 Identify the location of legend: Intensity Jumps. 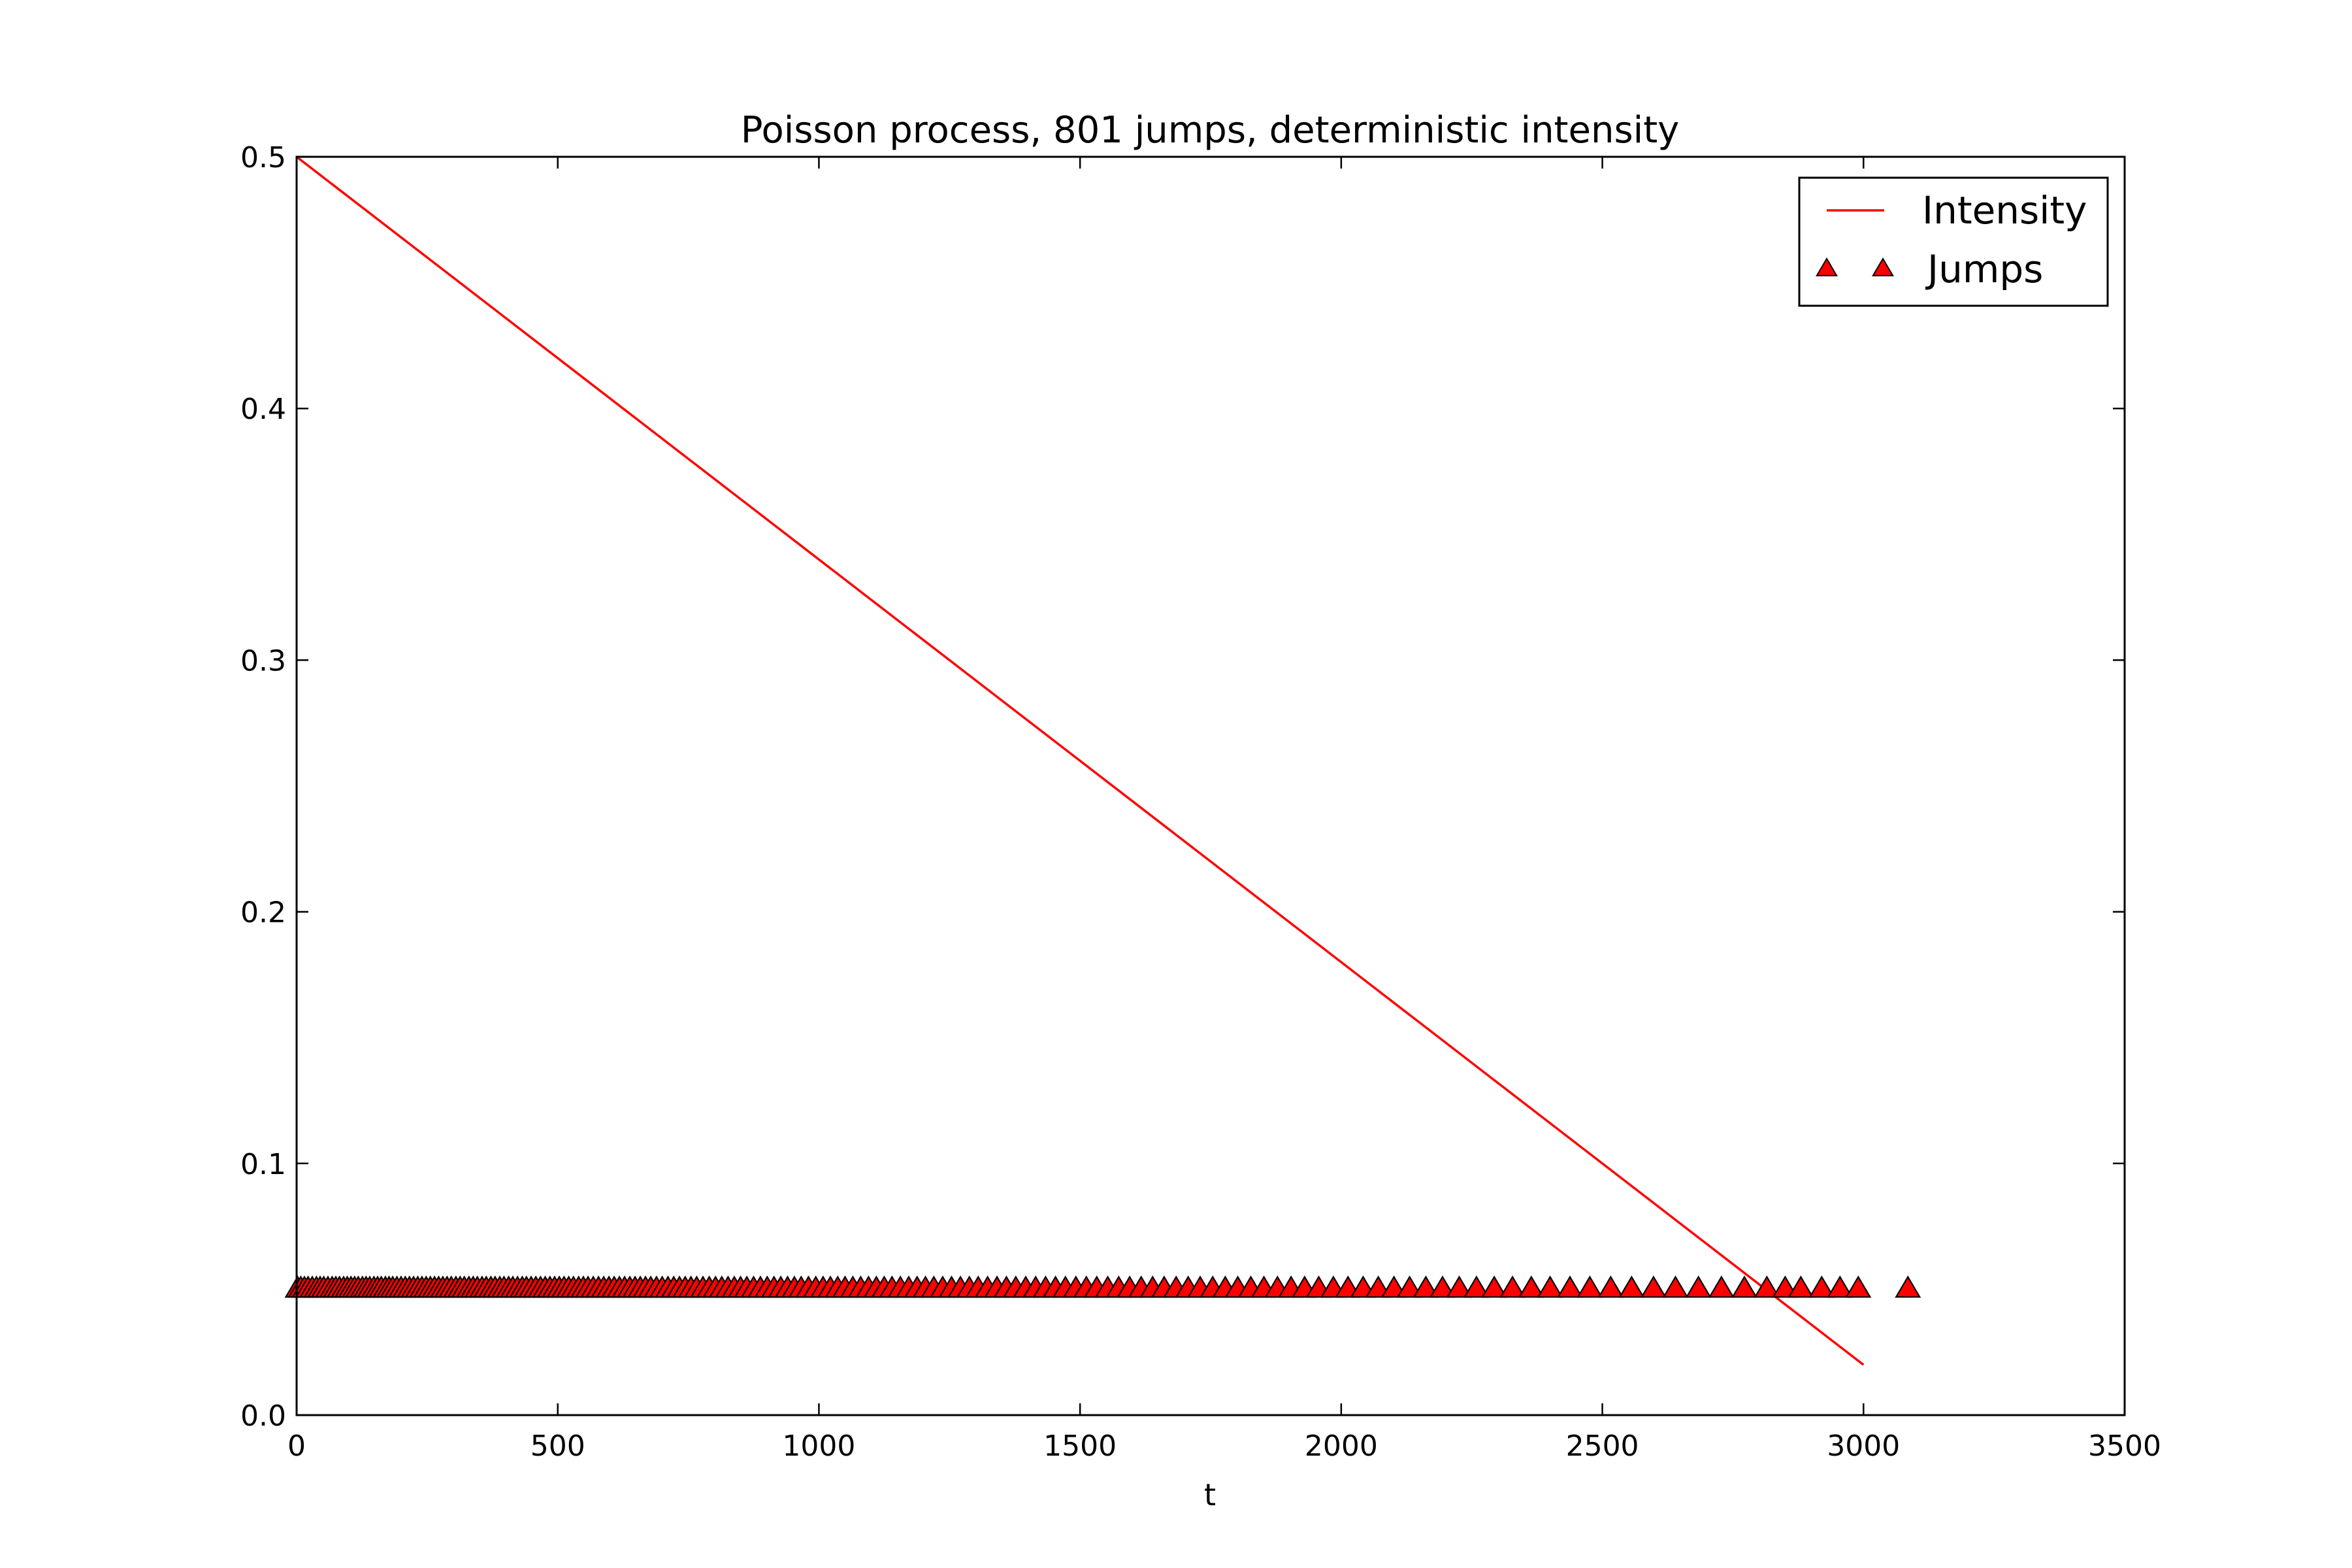
(1953, 241).